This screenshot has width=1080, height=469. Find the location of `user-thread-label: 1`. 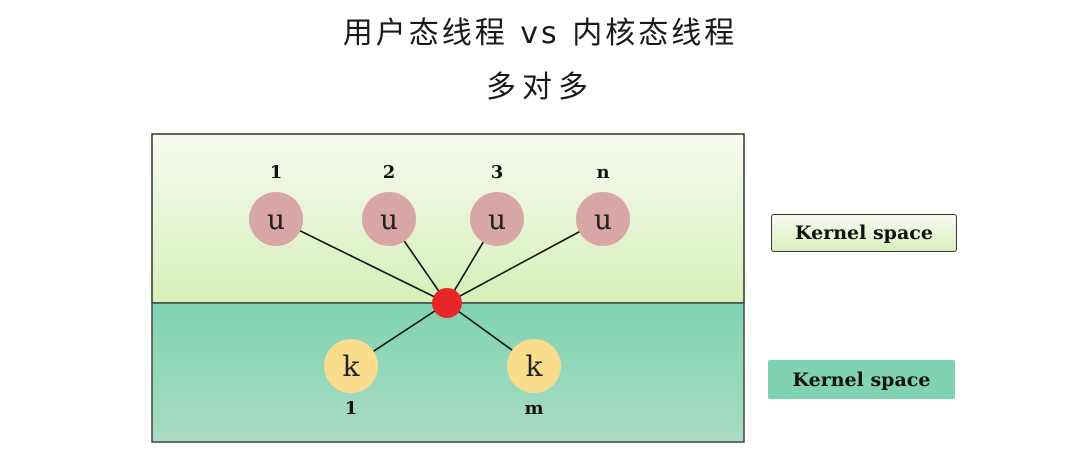

user-thread-label: 1 is located at coordinates (276, 172).